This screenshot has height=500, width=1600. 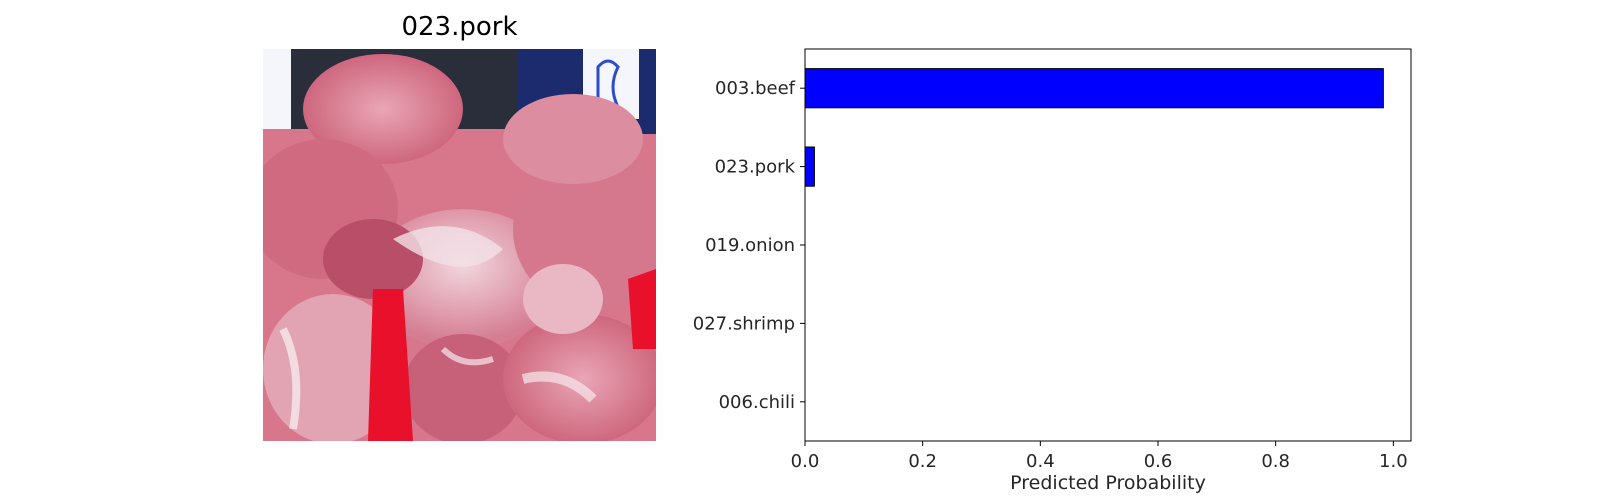 What do you see at coordinates (757, 402) in the screenshot?
I see `y-tick-label: 006.chili` at bounding box center [757, 402].